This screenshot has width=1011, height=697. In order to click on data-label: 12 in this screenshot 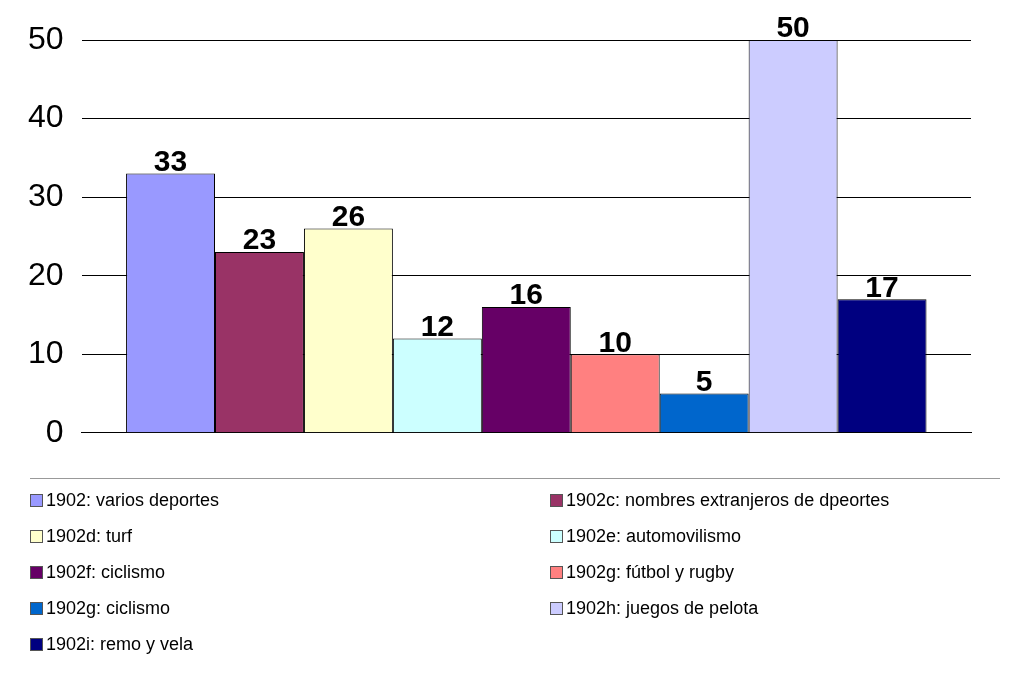, I will do `click(437, 325)`.